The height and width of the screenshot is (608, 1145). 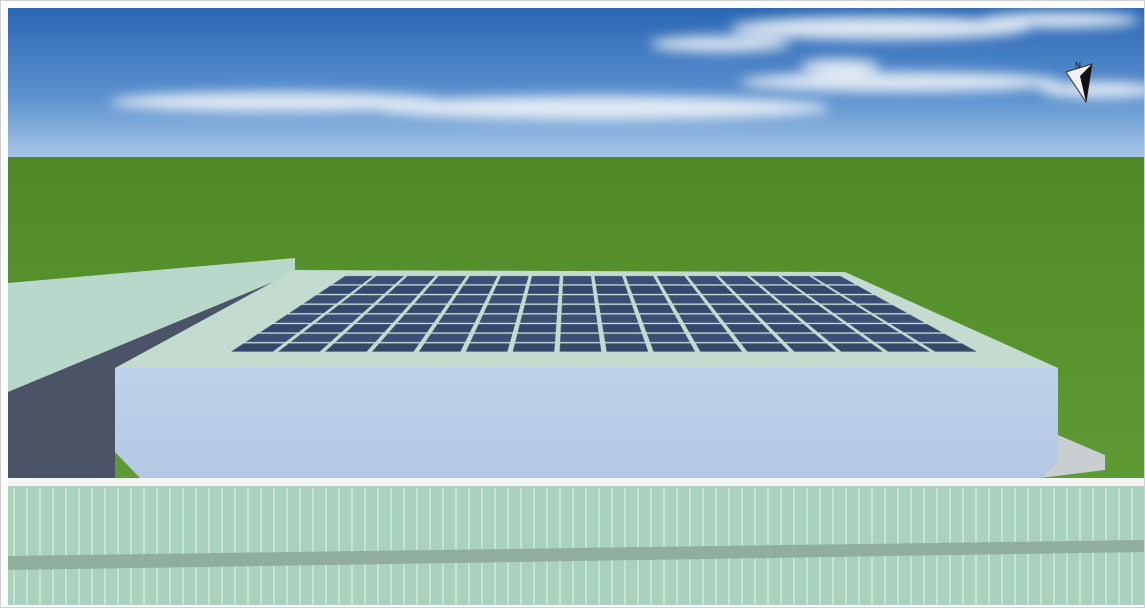 What do you see at coordinates (151, 325) in the screenshot?
I see `left-roof` at bounding box center [151, 325].